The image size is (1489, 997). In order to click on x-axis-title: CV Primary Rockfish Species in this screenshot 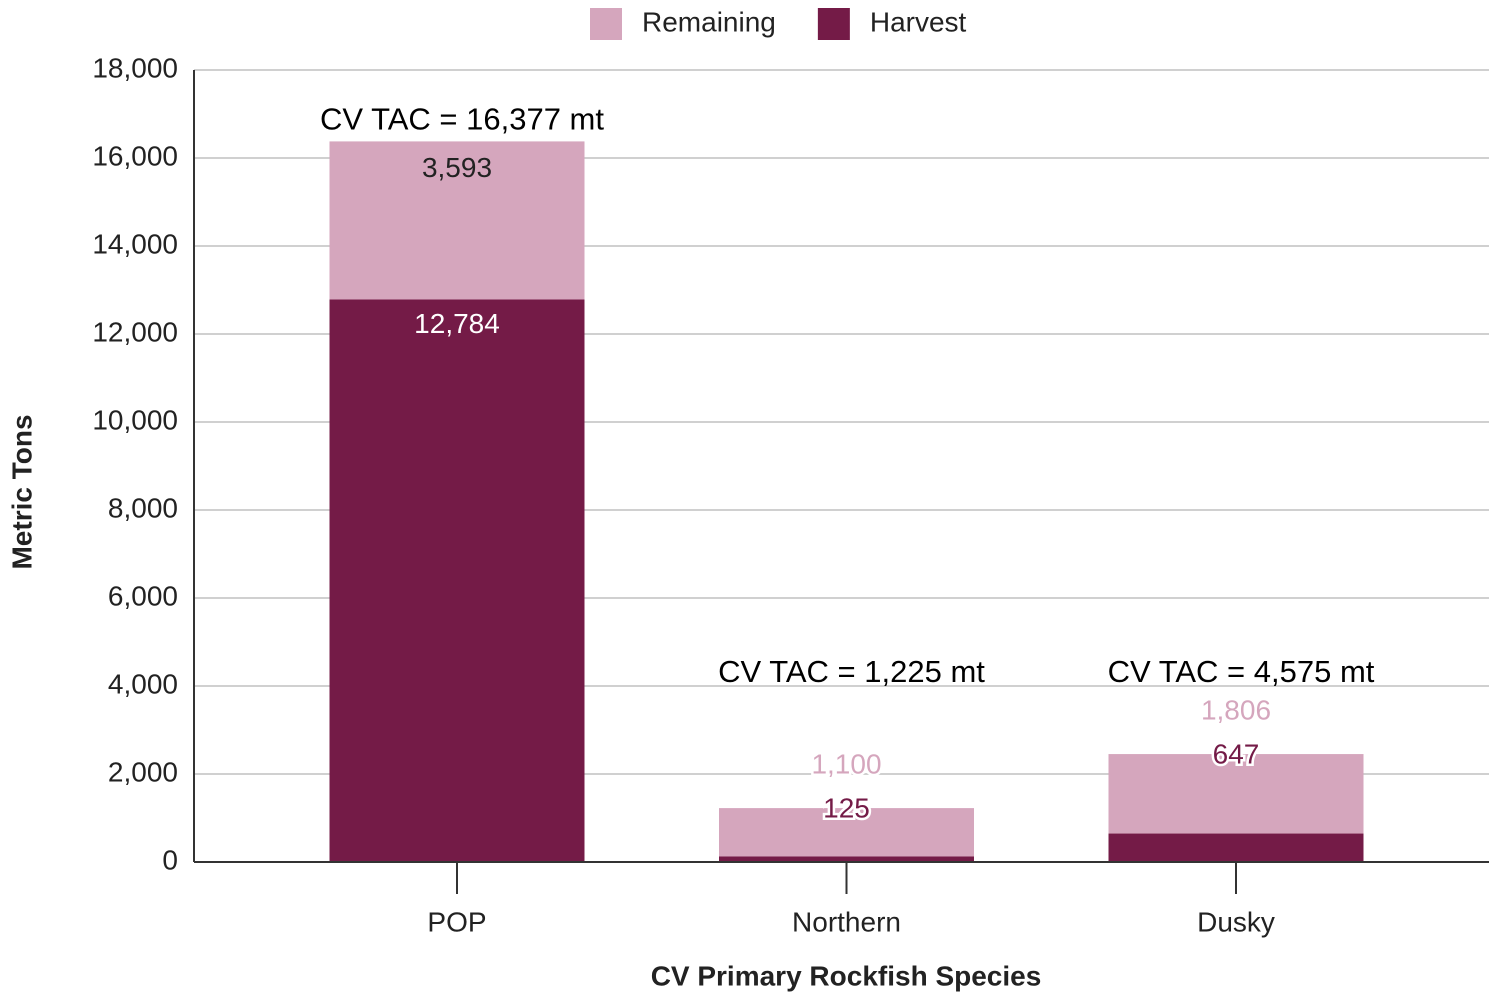, I will do `click(846, 975)`.